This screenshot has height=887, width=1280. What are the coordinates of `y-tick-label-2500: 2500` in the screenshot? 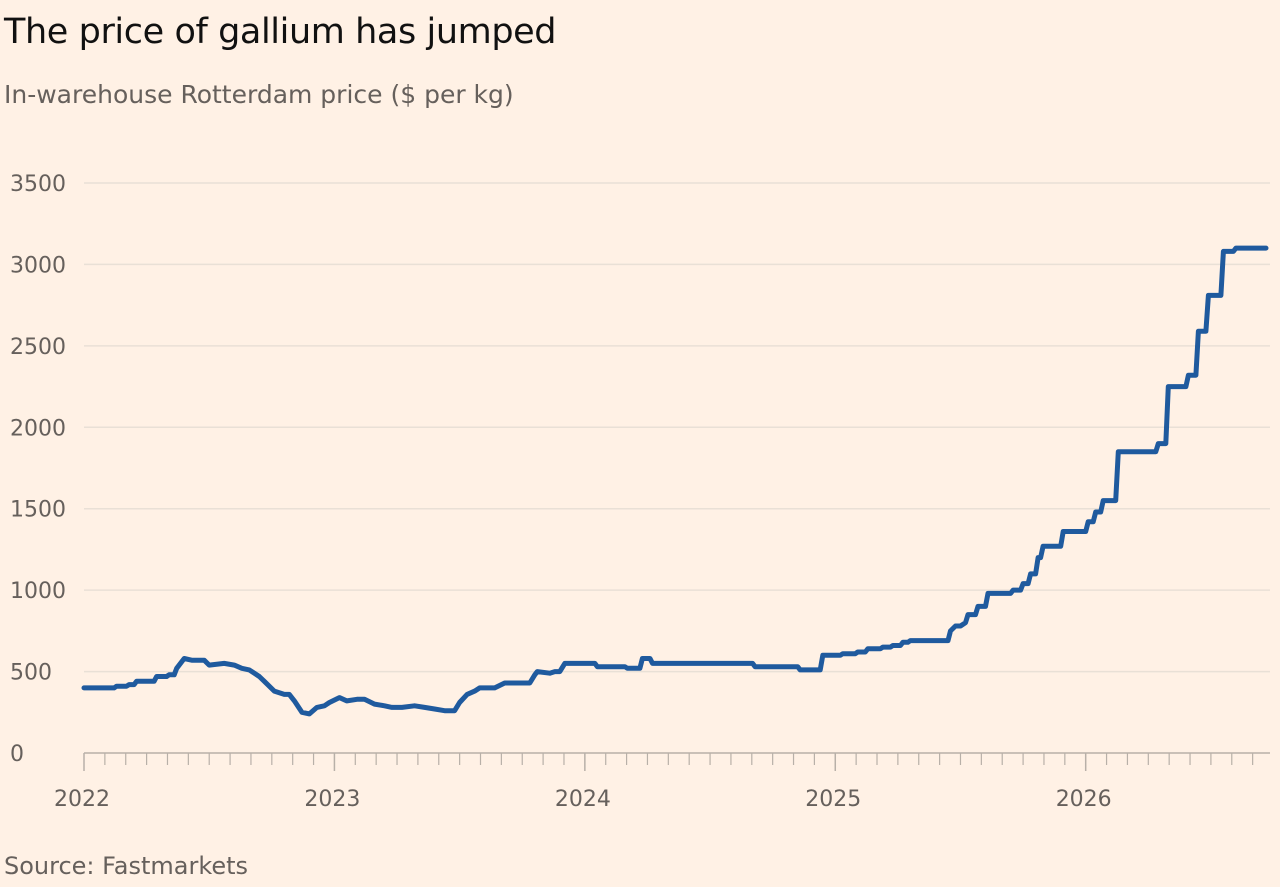 It's located at (38, 347).